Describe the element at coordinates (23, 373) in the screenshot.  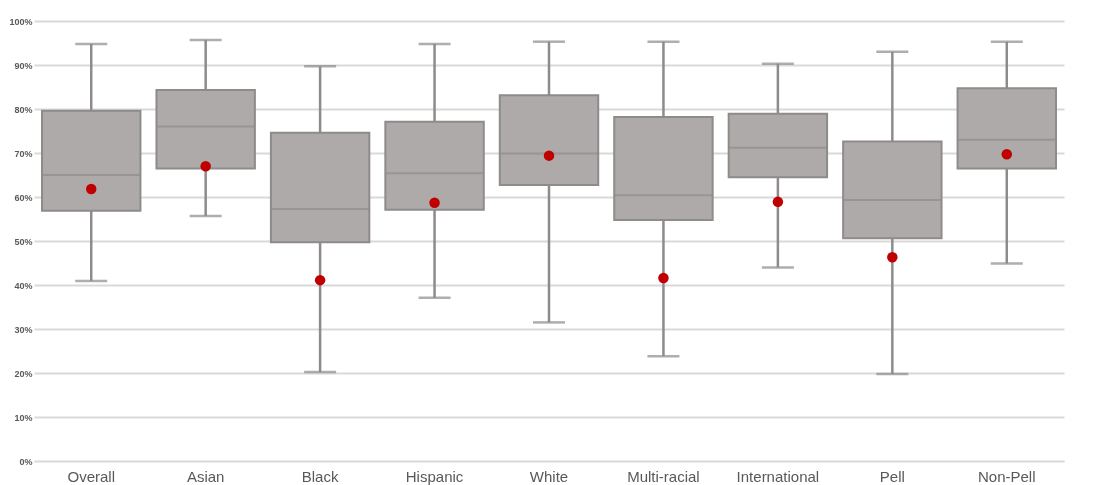
I see `y-tick-label: 20%` at that location.